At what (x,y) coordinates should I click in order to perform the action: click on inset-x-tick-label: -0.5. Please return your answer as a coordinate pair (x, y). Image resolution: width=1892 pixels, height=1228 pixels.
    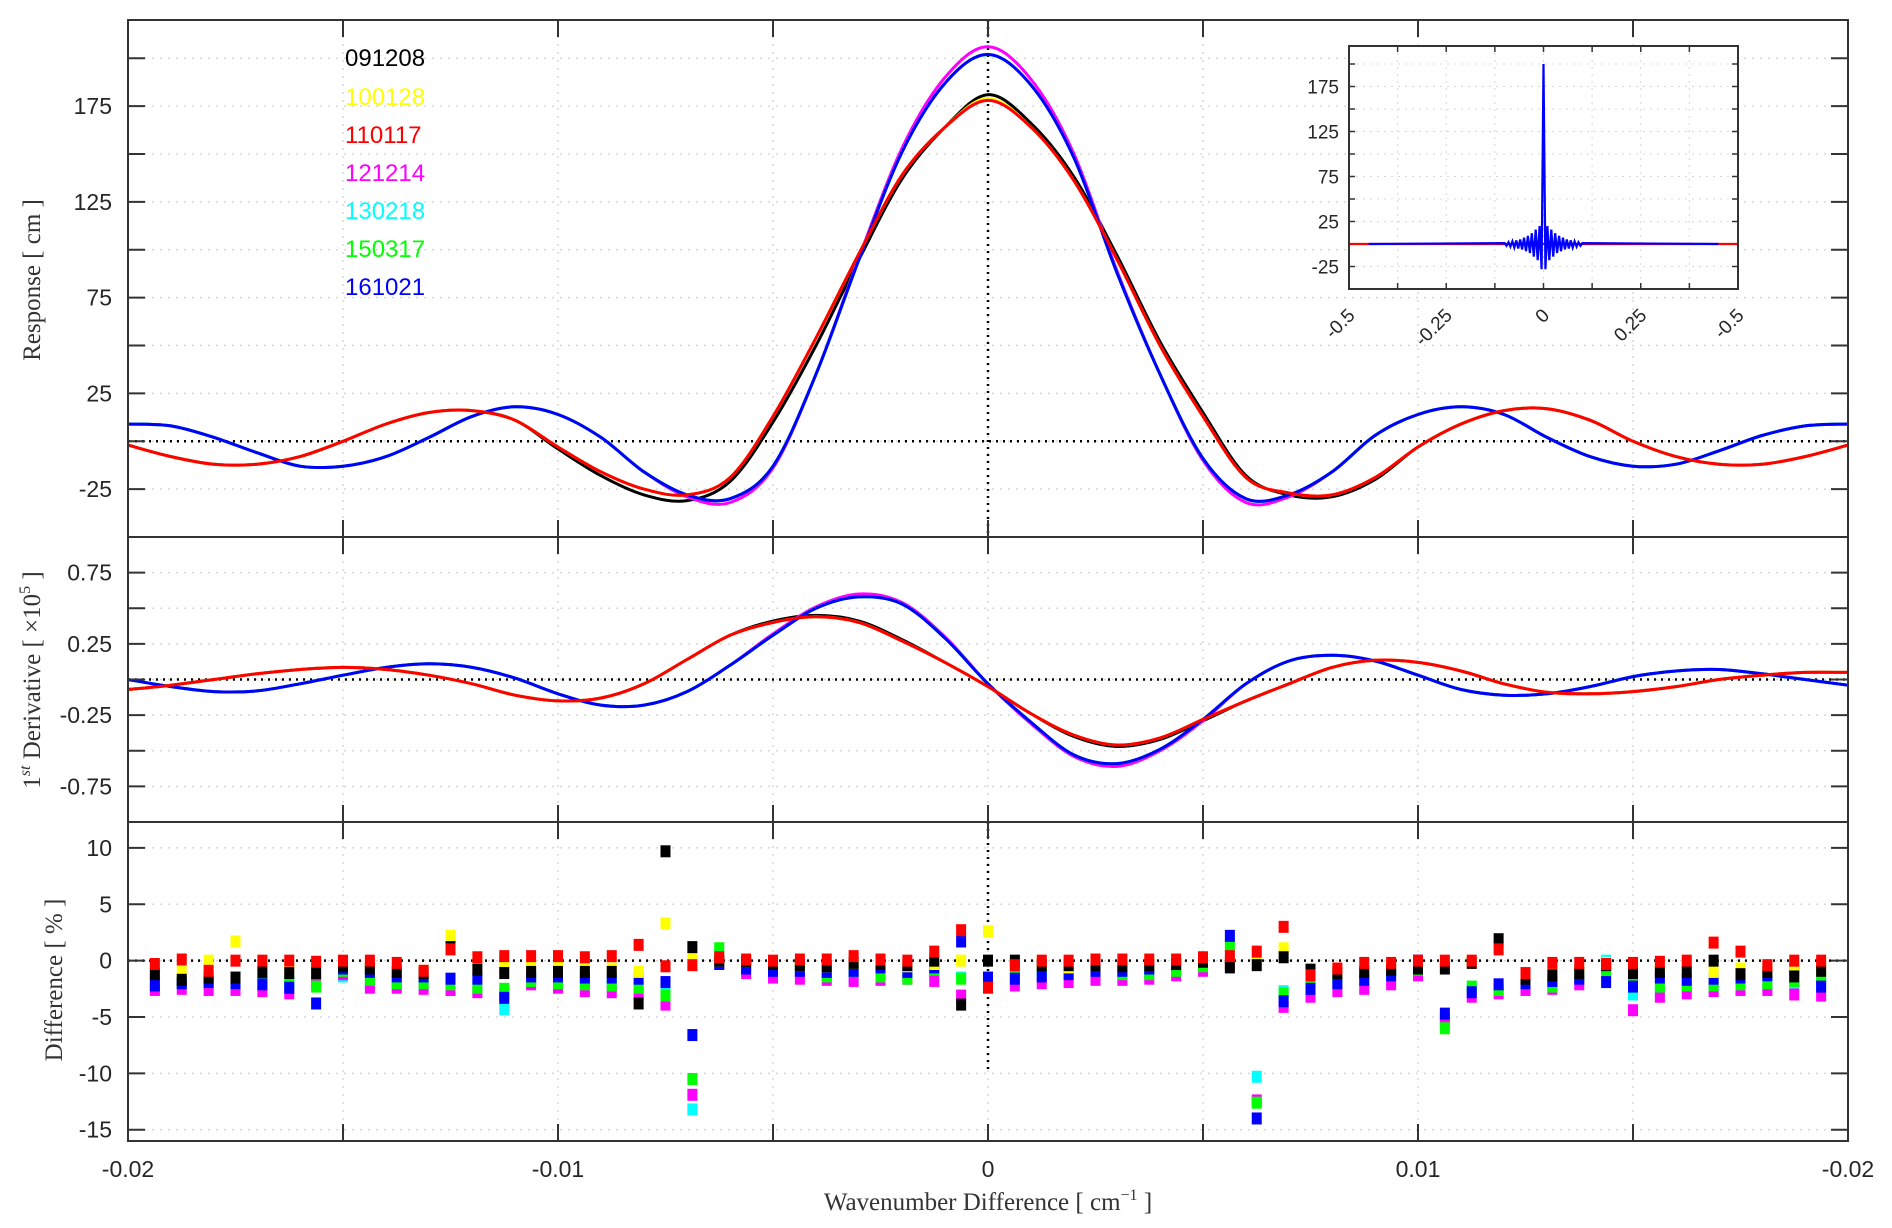
    Looking at the image, I should click on (1730, 324).